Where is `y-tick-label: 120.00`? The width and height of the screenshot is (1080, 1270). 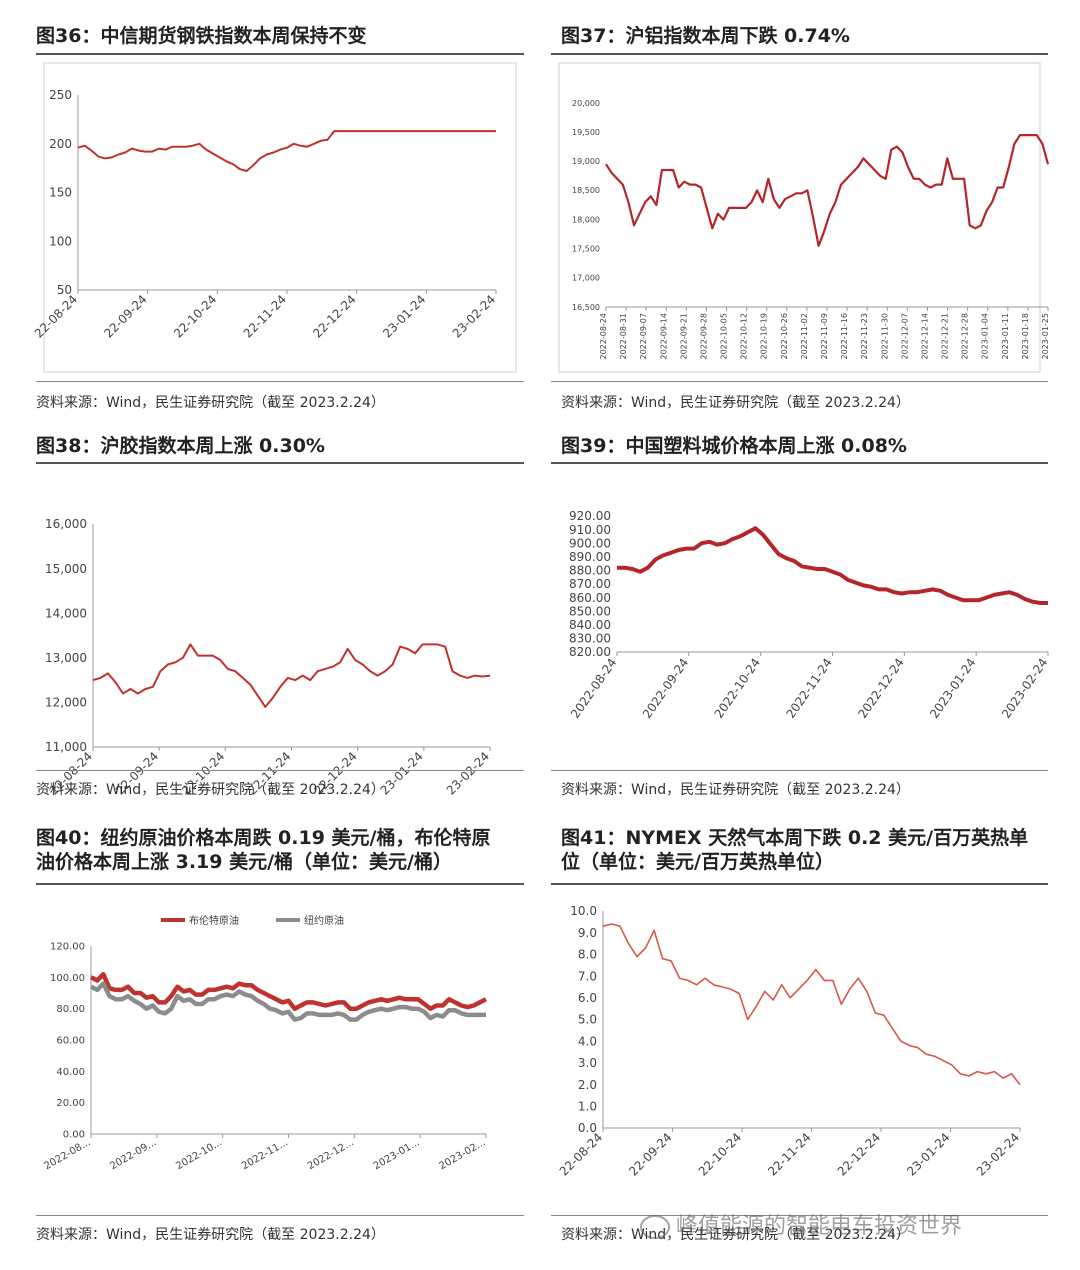 y-tick-label: 120.00 is located at coordinates (67, 947).